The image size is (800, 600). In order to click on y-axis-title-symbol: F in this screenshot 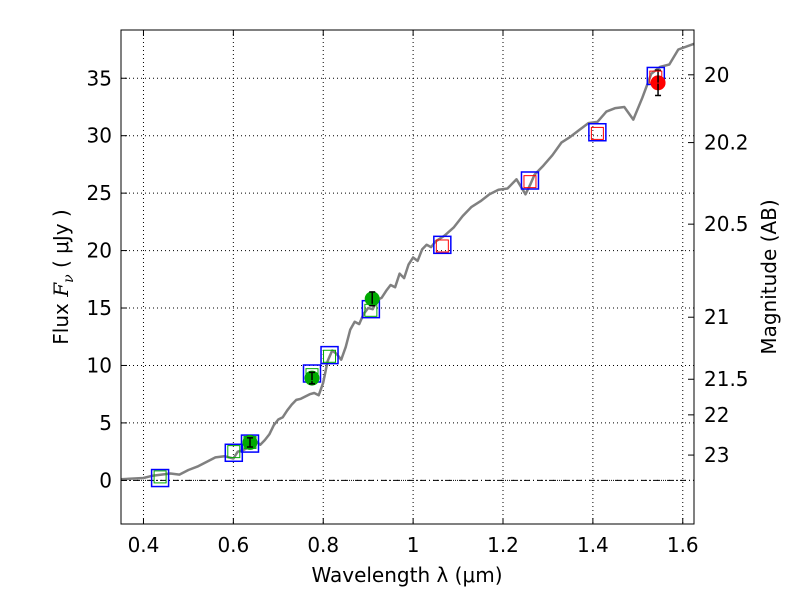, I will do `click(61, 290)`.